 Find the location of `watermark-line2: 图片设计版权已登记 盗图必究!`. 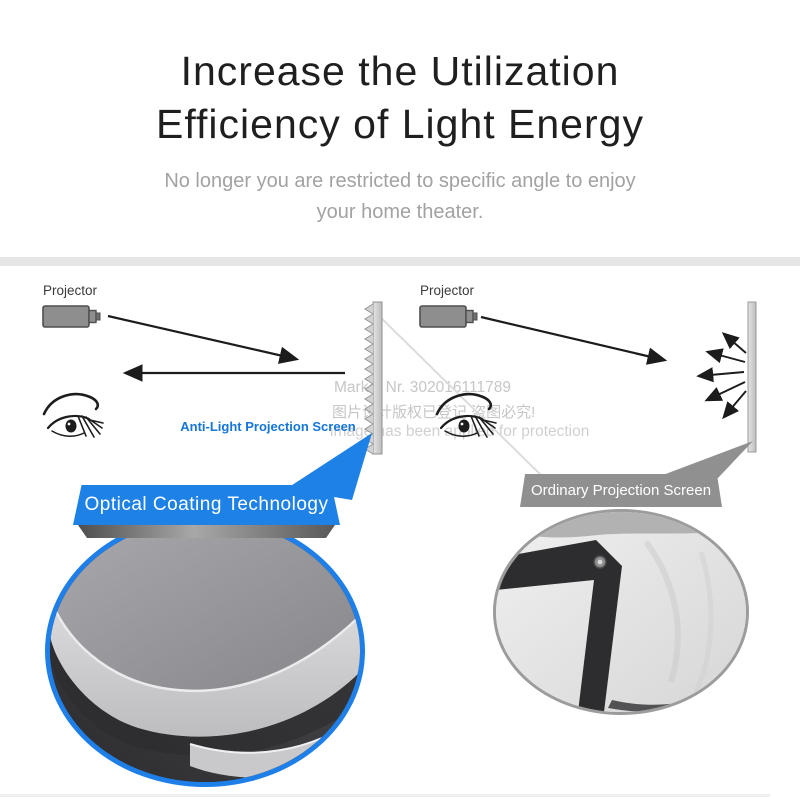

watermark-line2: 图片设计版权已登记 盗图必究! is located at coordinates (434, 412).